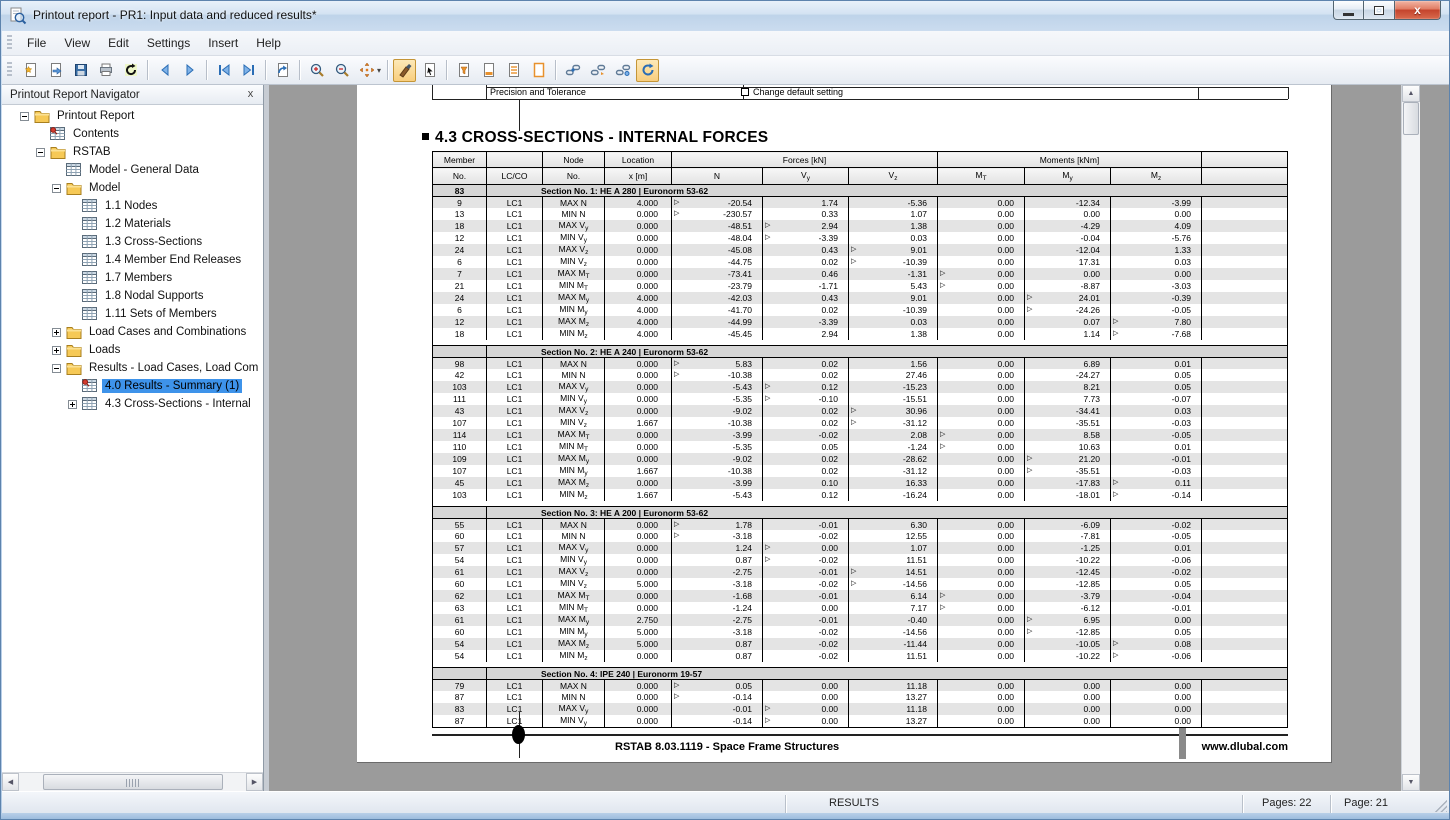 This screenshot has height=820, width=1450. I want to click on tree-item-results-load-cases-load-com: Results - Load Cases, Load Com, so click(132, 368).